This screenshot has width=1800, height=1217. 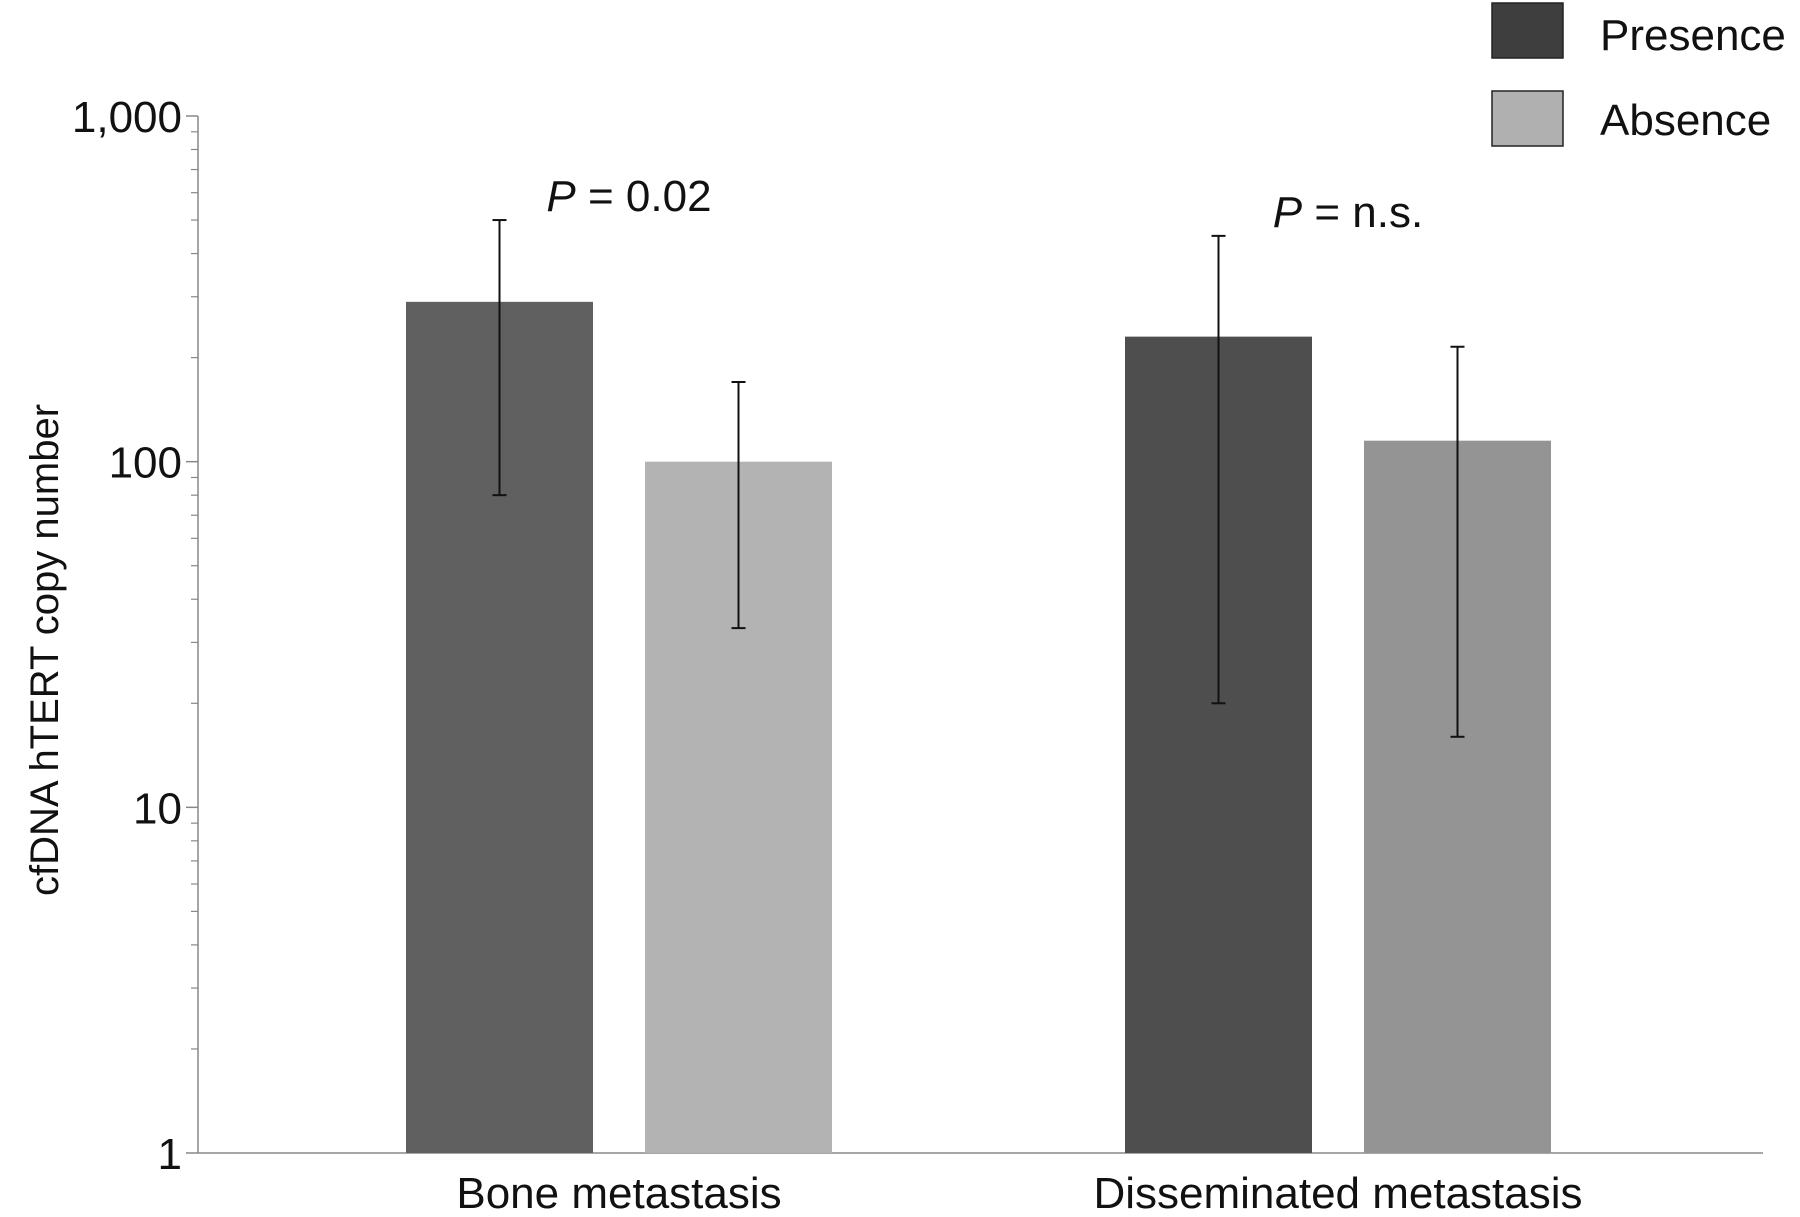 What do you see at coordinates (1693, 35) in the screenshot?
I see `legend-label-presence: Presence` at bounding box center [1693, 35].